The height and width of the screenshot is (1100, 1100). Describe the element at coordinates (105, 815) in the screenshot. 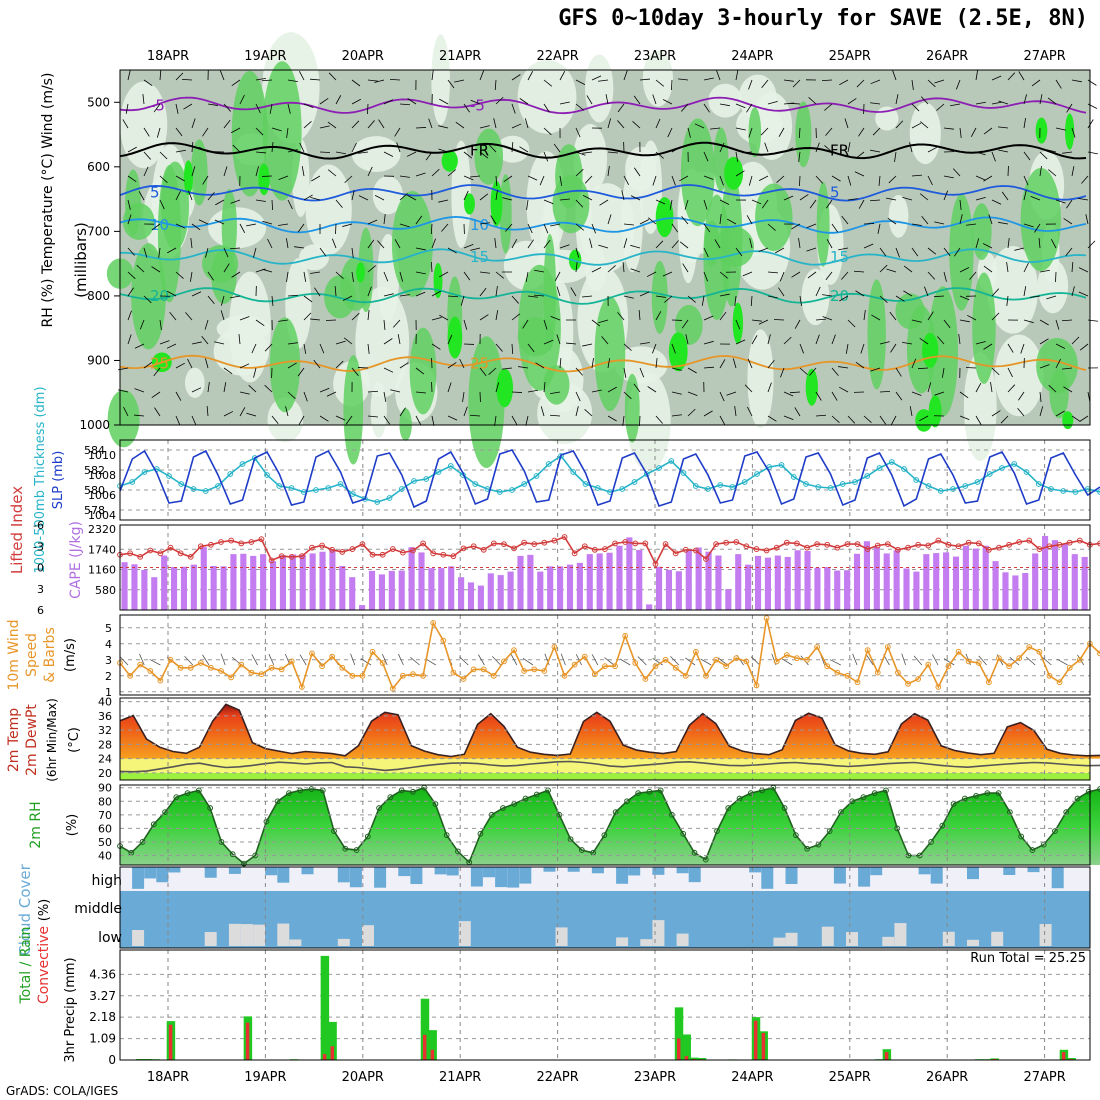

I see `rh-tick-label: 70` at that location.